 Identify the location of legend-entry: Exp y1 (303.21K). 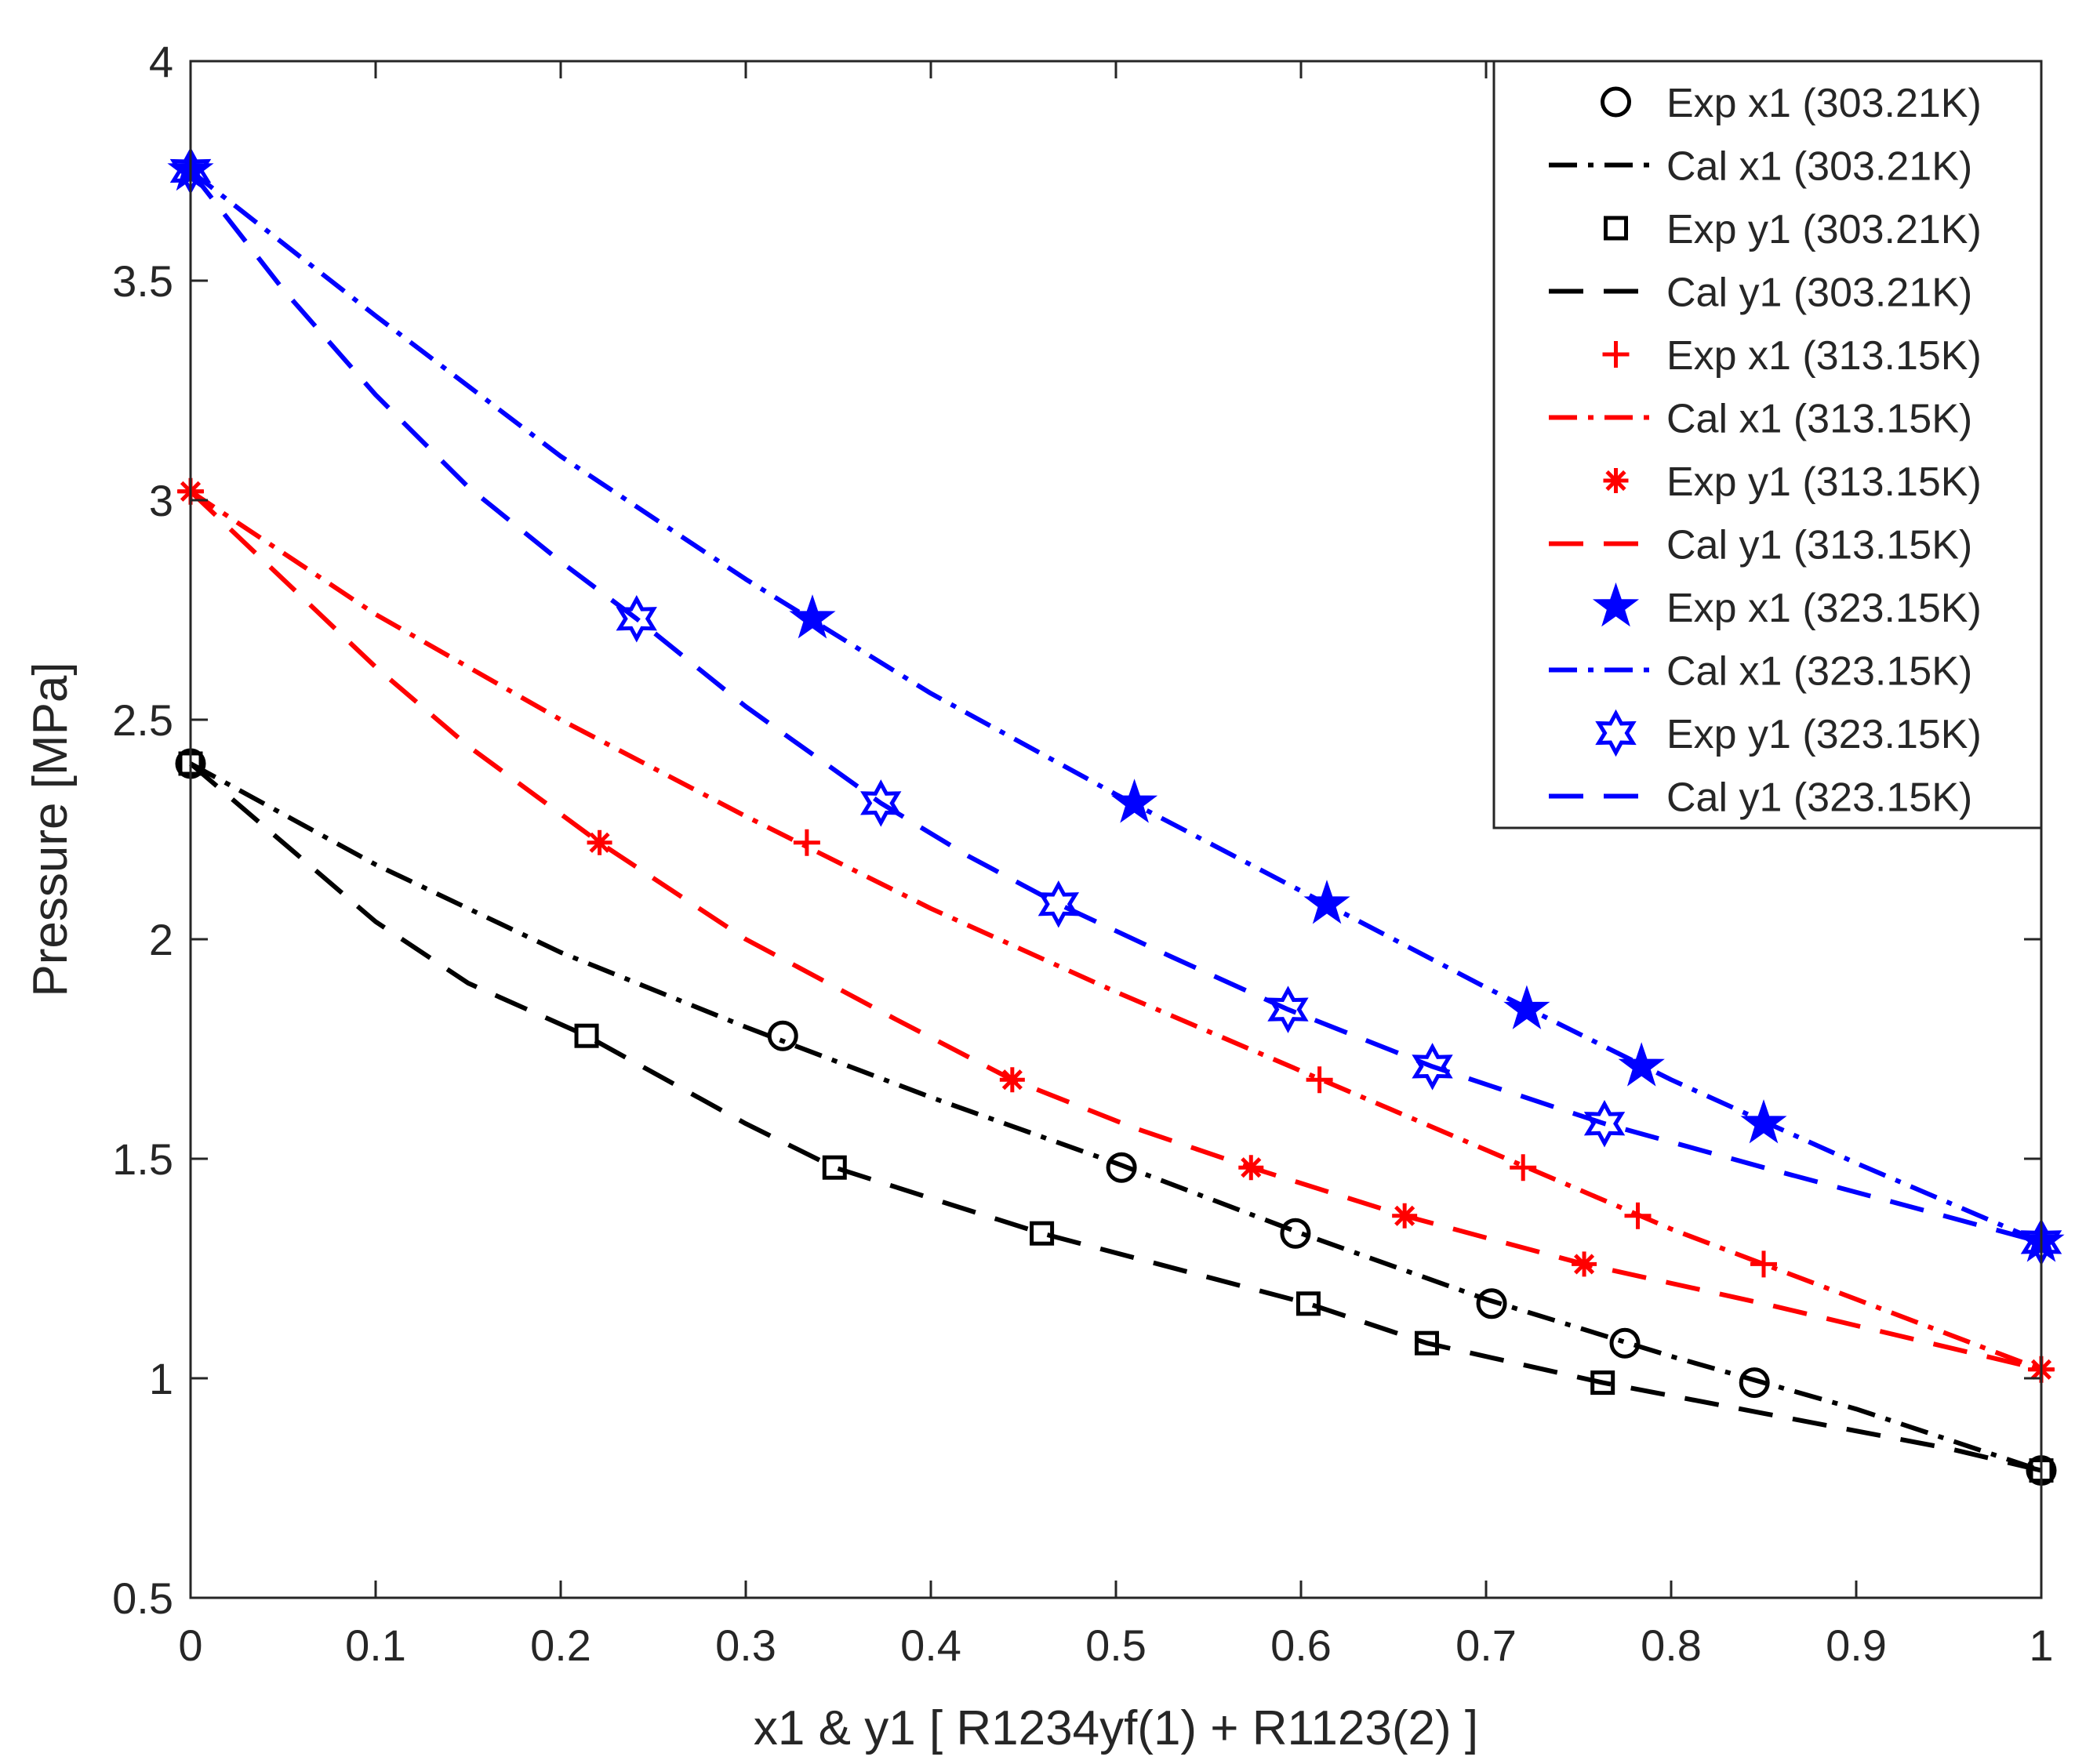
(1793, 229).